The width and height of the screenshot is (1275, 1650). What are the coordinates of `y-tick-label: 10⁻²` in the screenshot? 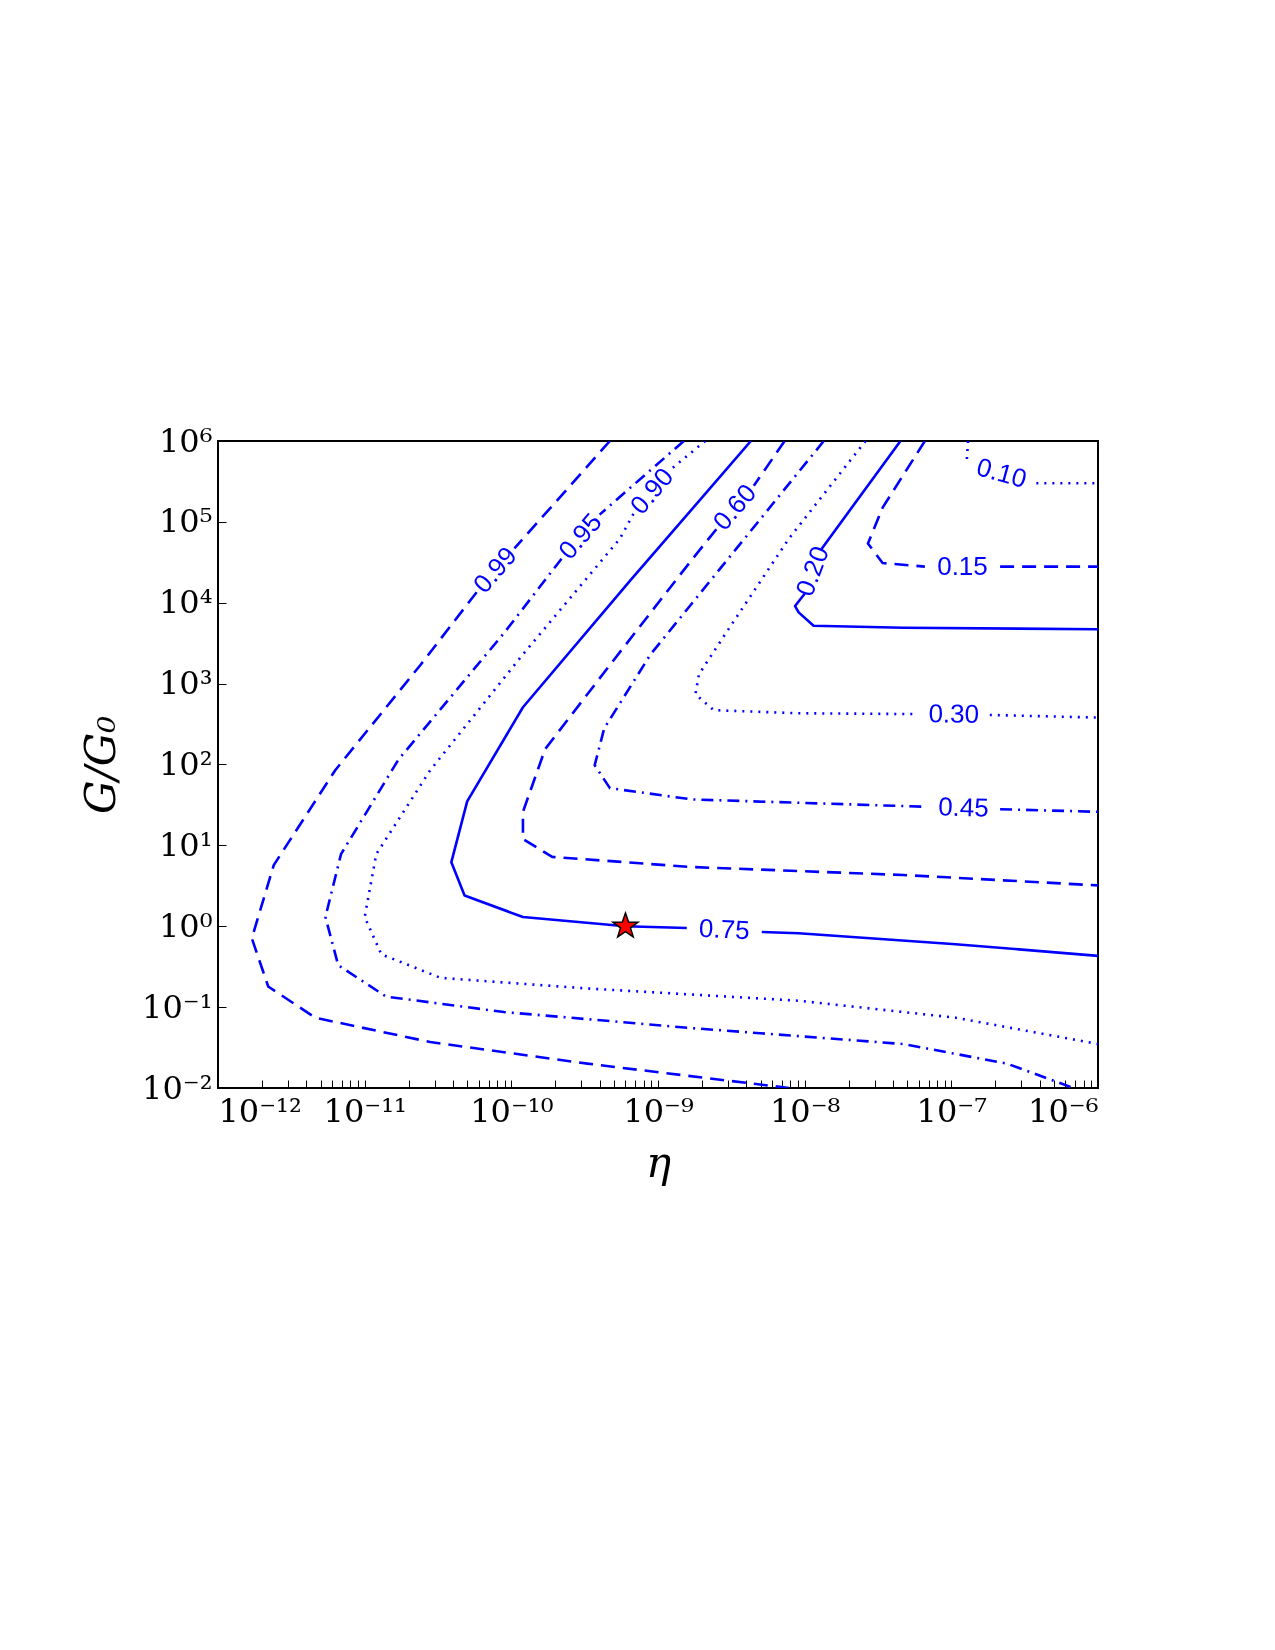 It's located at (177, 1087).